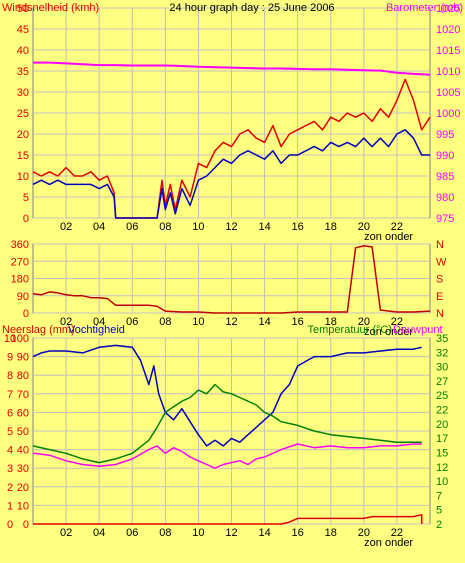 The height and width of the screenshot is (563, 465). I want to click on left-tick-label-2: 5, so click(10, 432).